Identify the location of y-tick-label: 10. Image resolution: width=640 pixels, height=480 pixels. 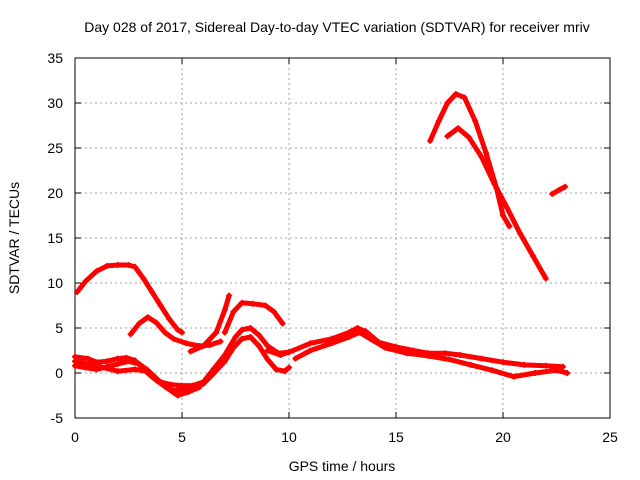
(55, 283).